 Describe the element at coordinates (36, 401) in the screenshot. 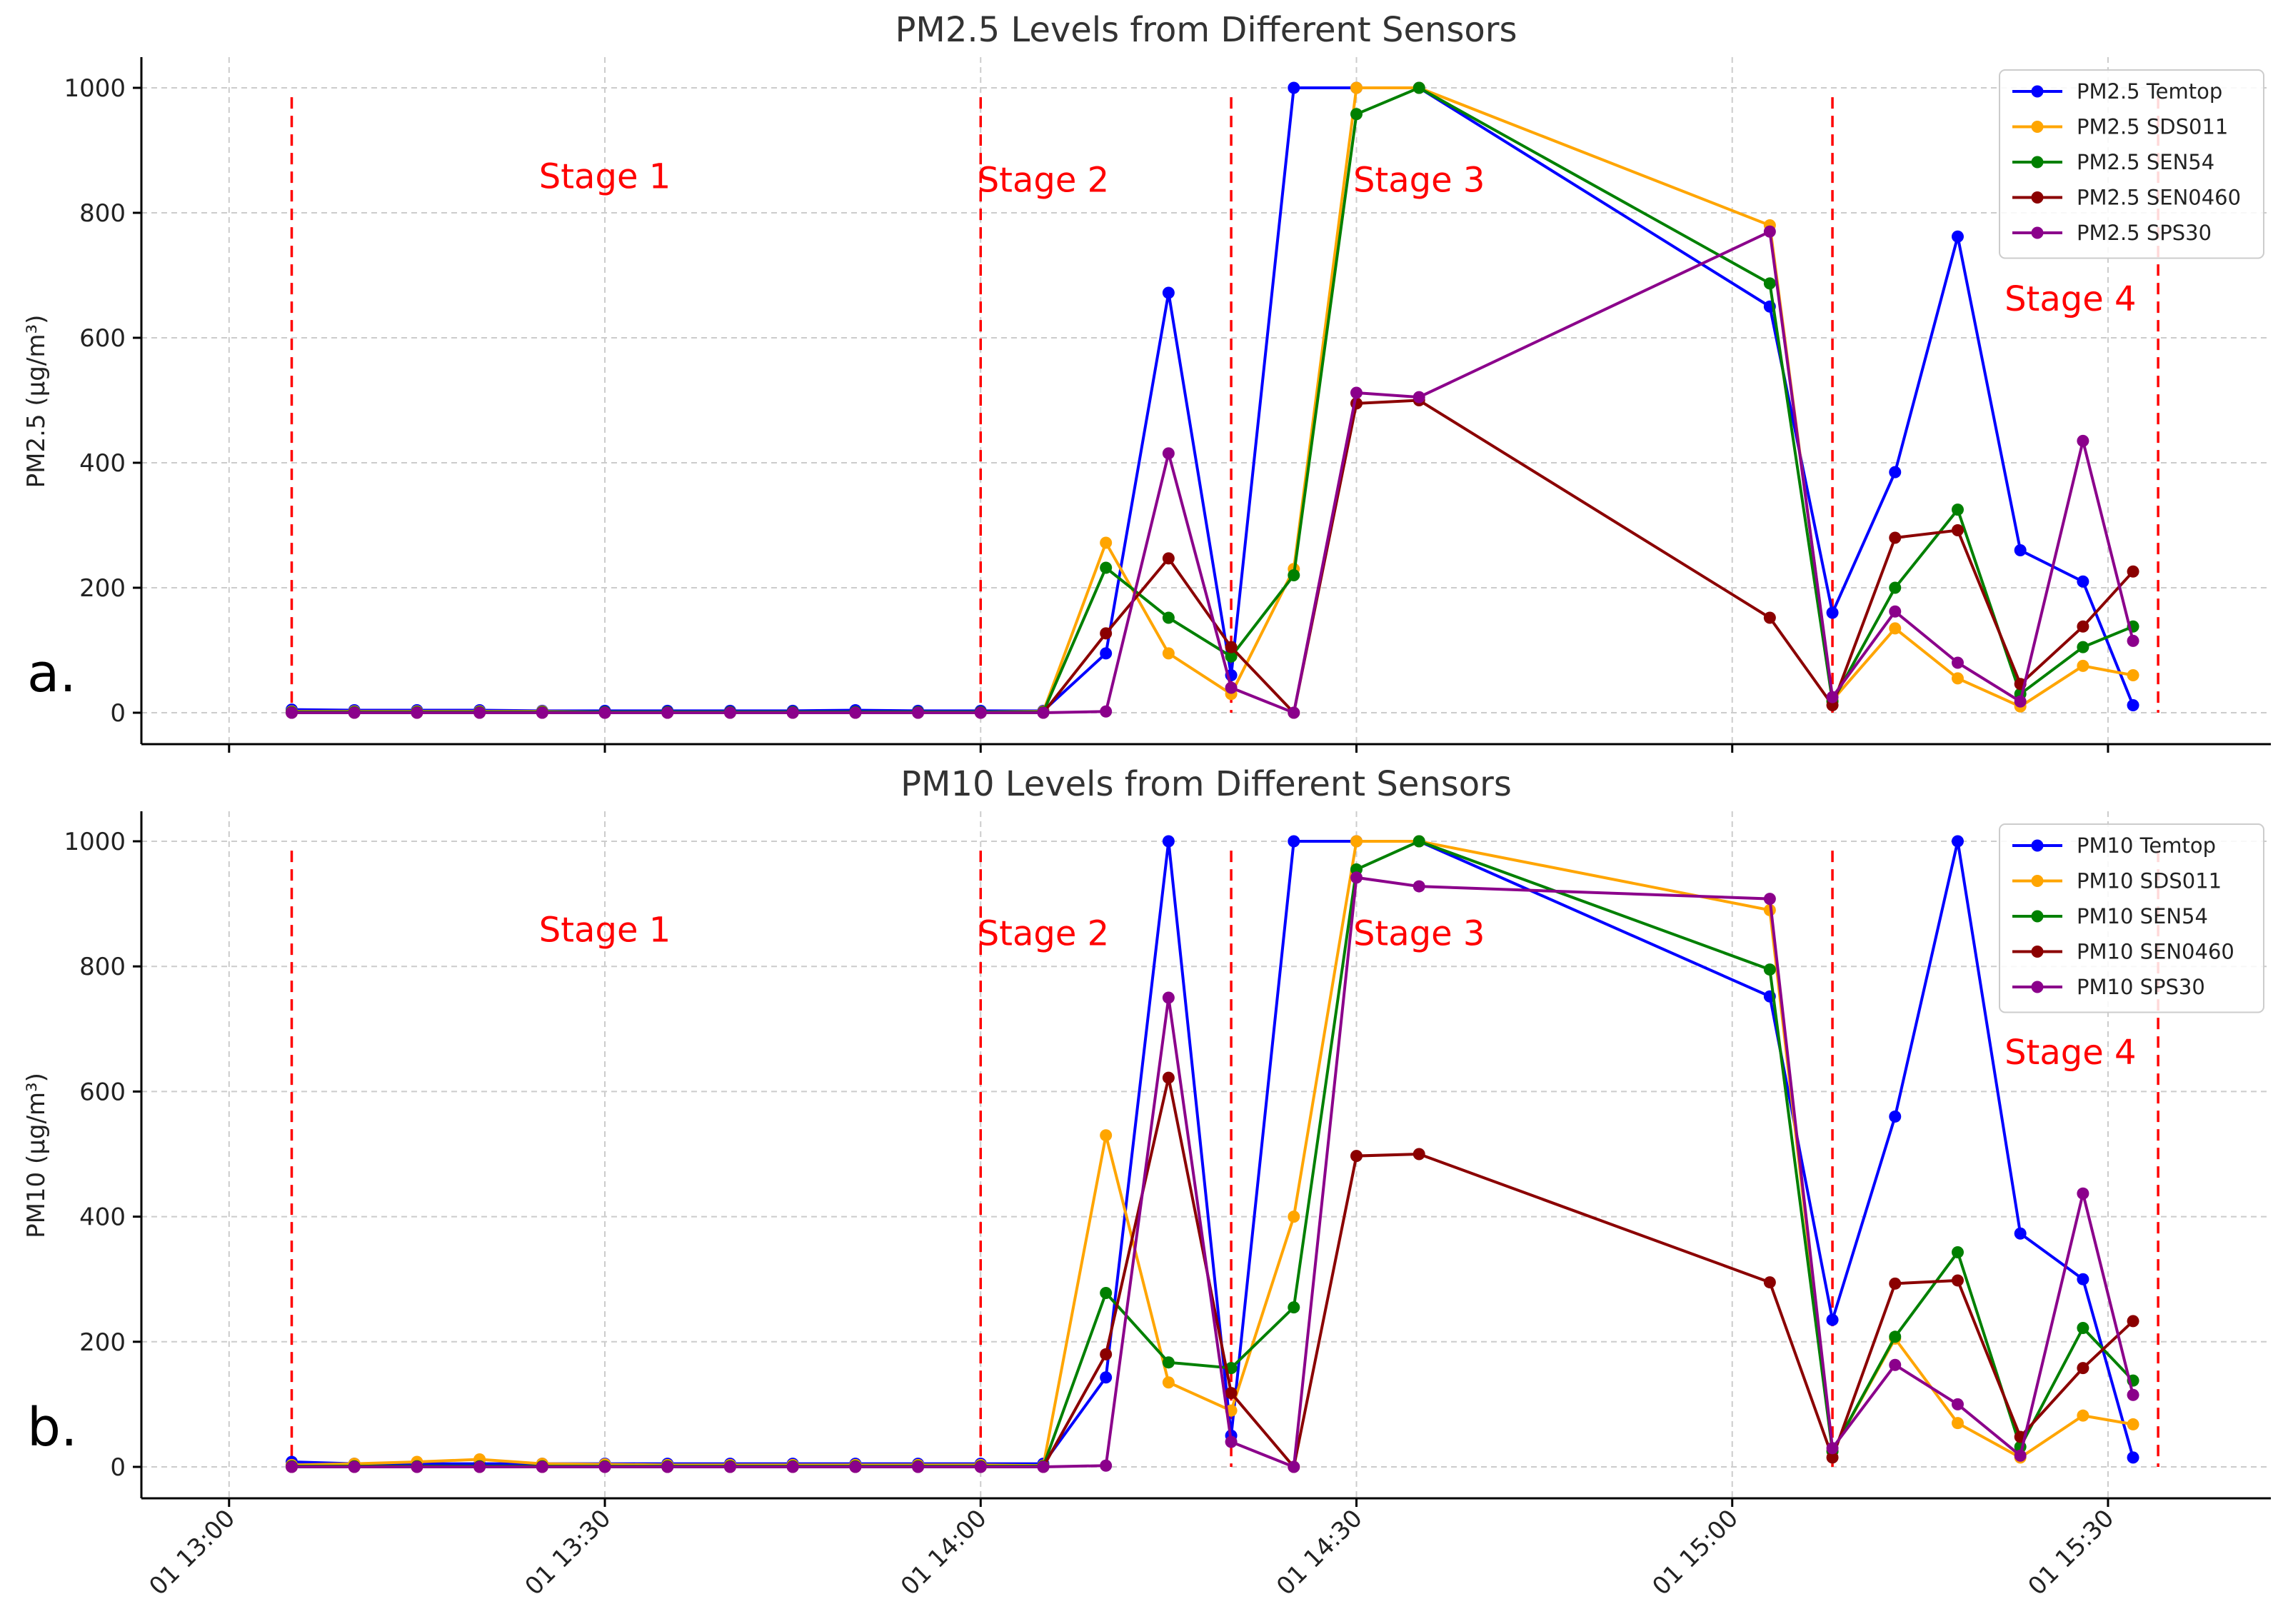

I see `y-axis-label: PM2.5 (µg/m³)` at that location.